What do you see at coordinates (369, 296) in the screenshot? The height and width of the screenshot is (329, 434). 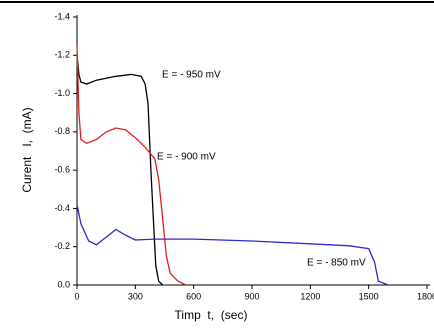 I see `x-tick-label: 1500` at bounding box center [369, 296].